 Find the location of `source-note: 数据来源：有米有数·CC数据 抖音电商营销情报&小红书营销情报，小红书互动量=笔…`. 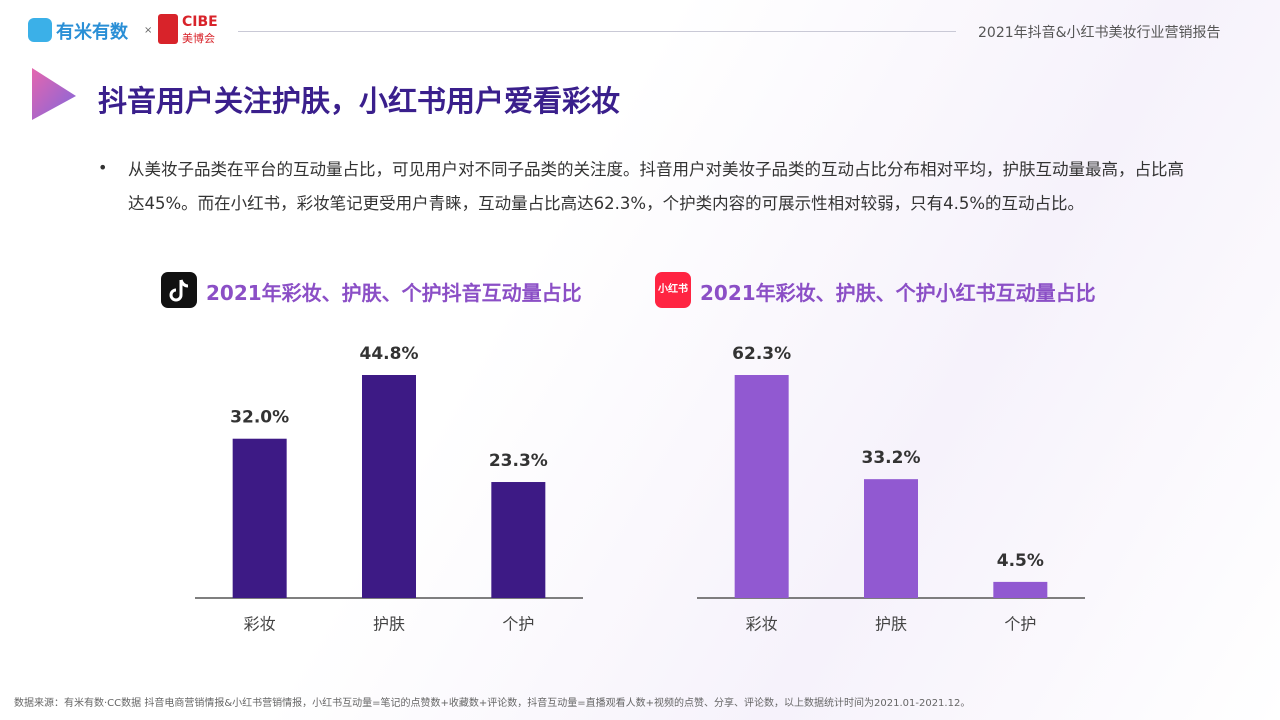

source-note: 数据来源：有米有数·CC数据 抖音电商营销情报&小红书营销情报，小红书互动量=笔… is located at coordinates (492, 703).